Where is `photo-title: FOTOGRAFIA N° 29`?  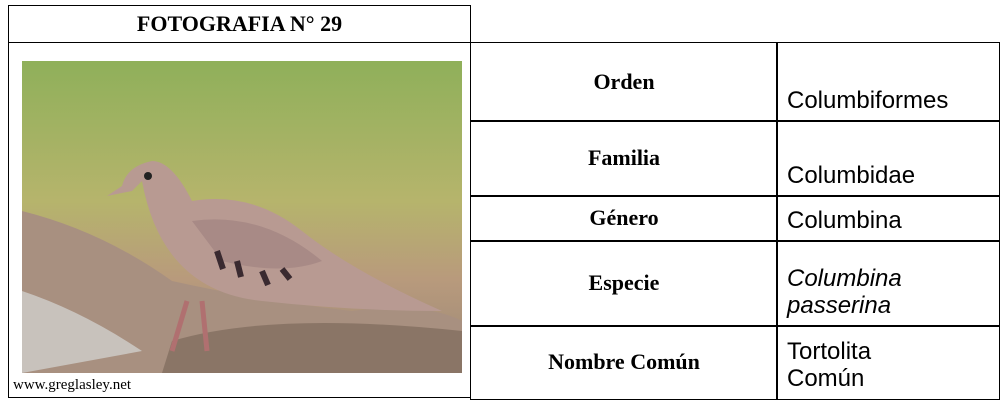
photo-title: FOTOGRAFIA N° 29 is located at coordinates (239, 24).